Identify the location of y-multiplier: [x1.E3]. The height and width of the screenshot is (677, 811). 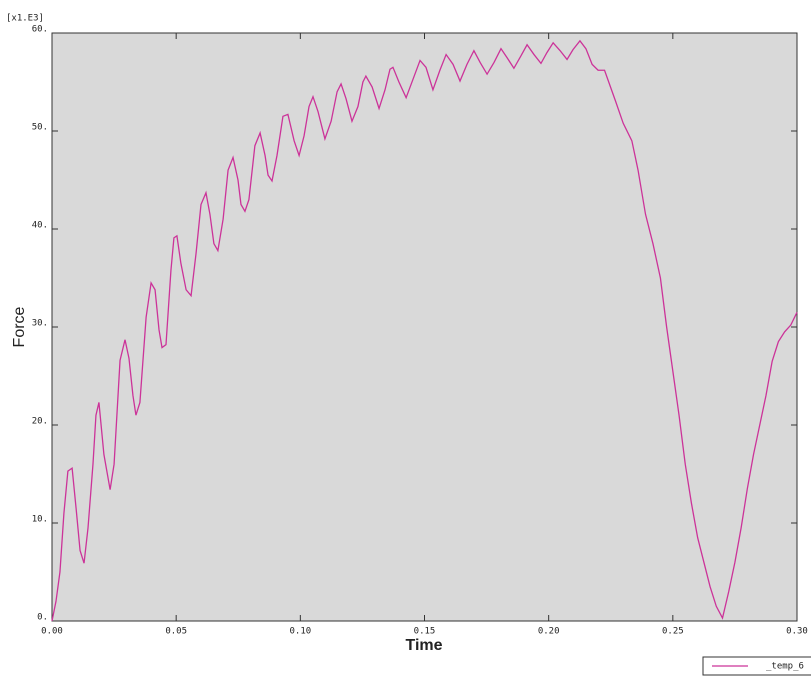
(25, 19).